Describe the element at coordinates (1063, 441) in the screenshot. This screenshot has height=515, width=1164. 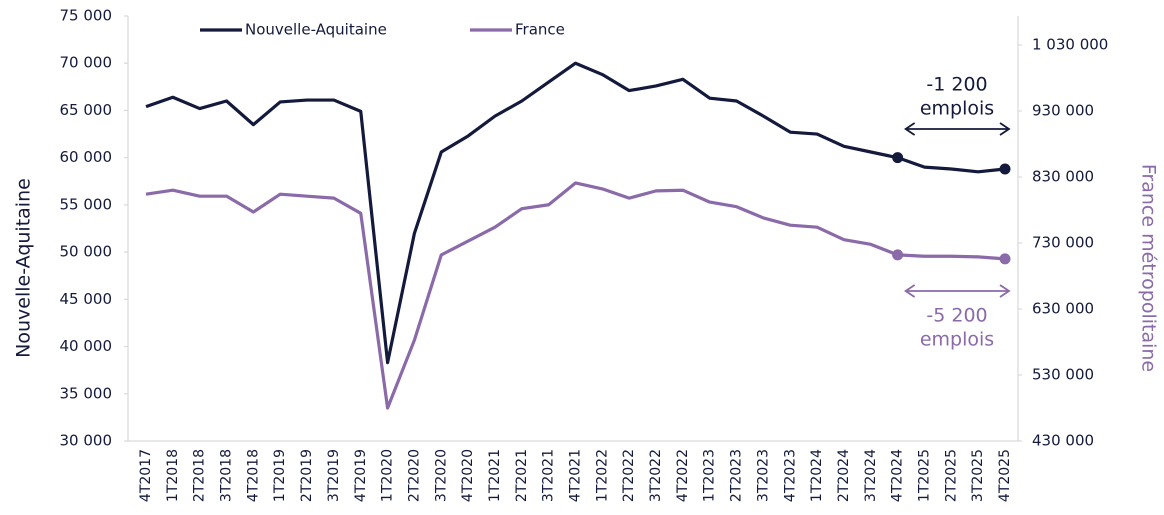
I see `y2-tick-label: 430 000` at that location.